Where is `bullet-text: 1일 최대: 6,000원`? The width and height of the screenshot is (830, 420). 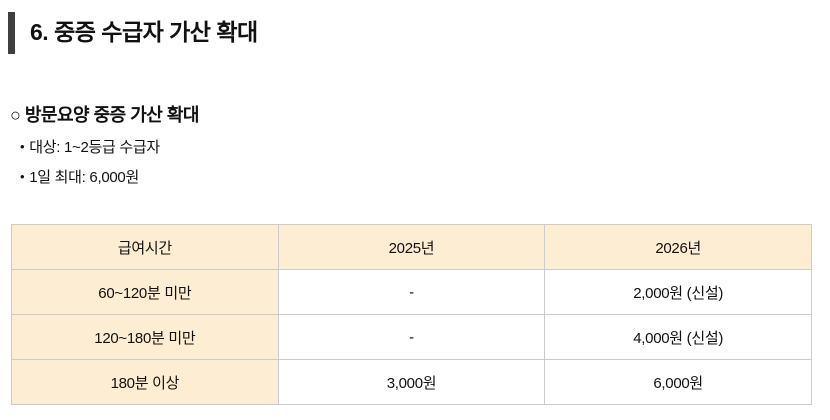
bullet-text: 1일 최대: 6,000원 is located at coordinates (84, 178).